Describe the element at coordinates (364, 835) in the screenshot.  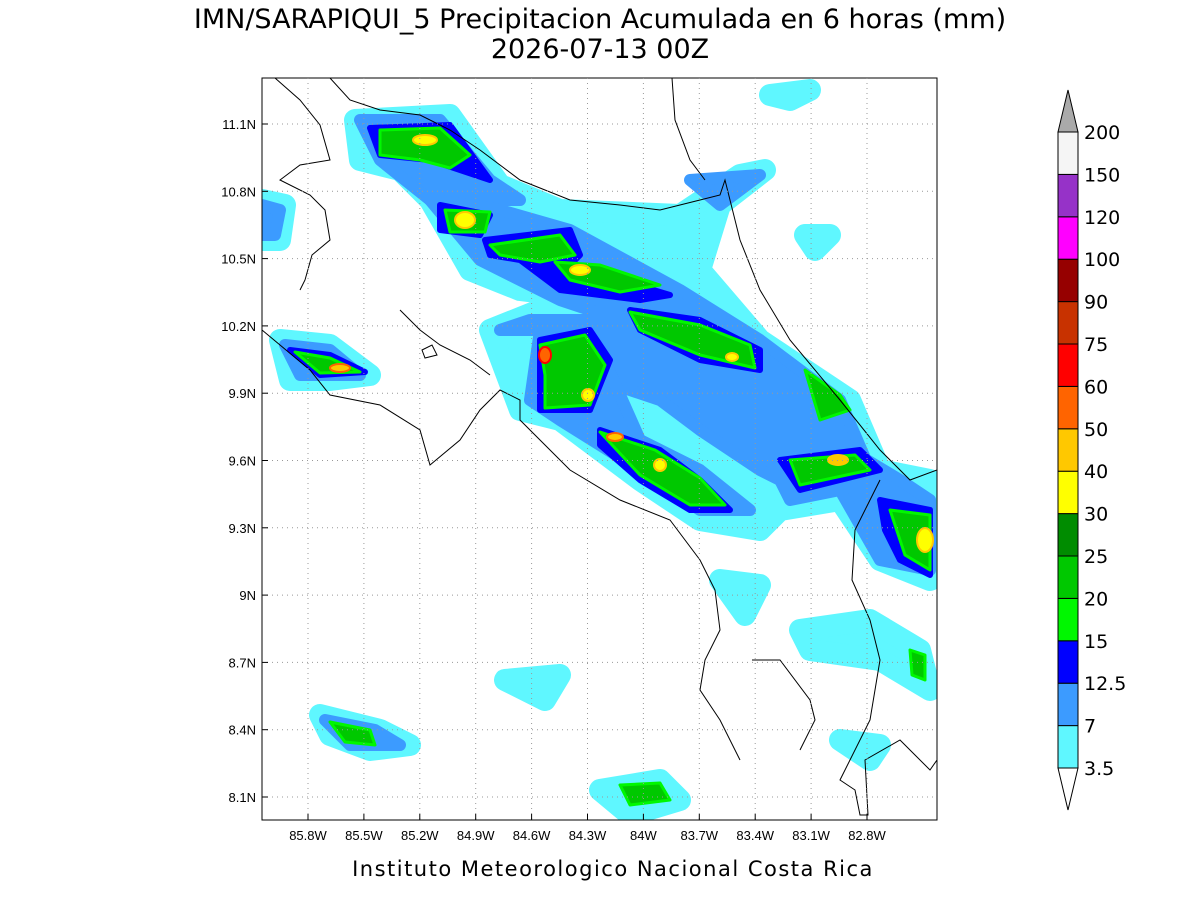
I see `lon-label: 85.5W` at that location.